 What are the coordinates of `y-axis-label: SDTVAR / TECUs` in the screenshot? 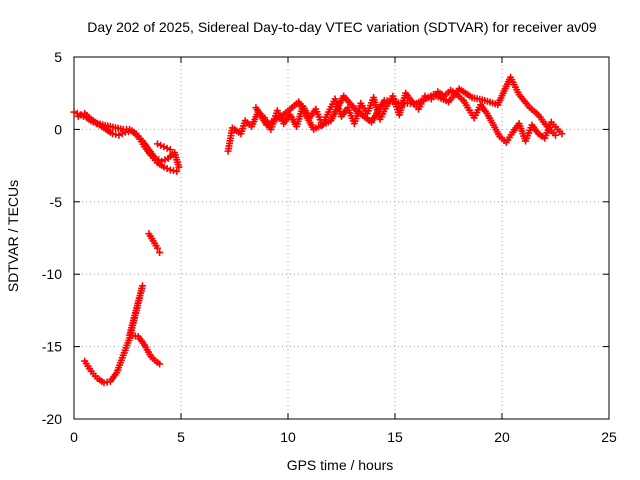 It's located at (13, 236).